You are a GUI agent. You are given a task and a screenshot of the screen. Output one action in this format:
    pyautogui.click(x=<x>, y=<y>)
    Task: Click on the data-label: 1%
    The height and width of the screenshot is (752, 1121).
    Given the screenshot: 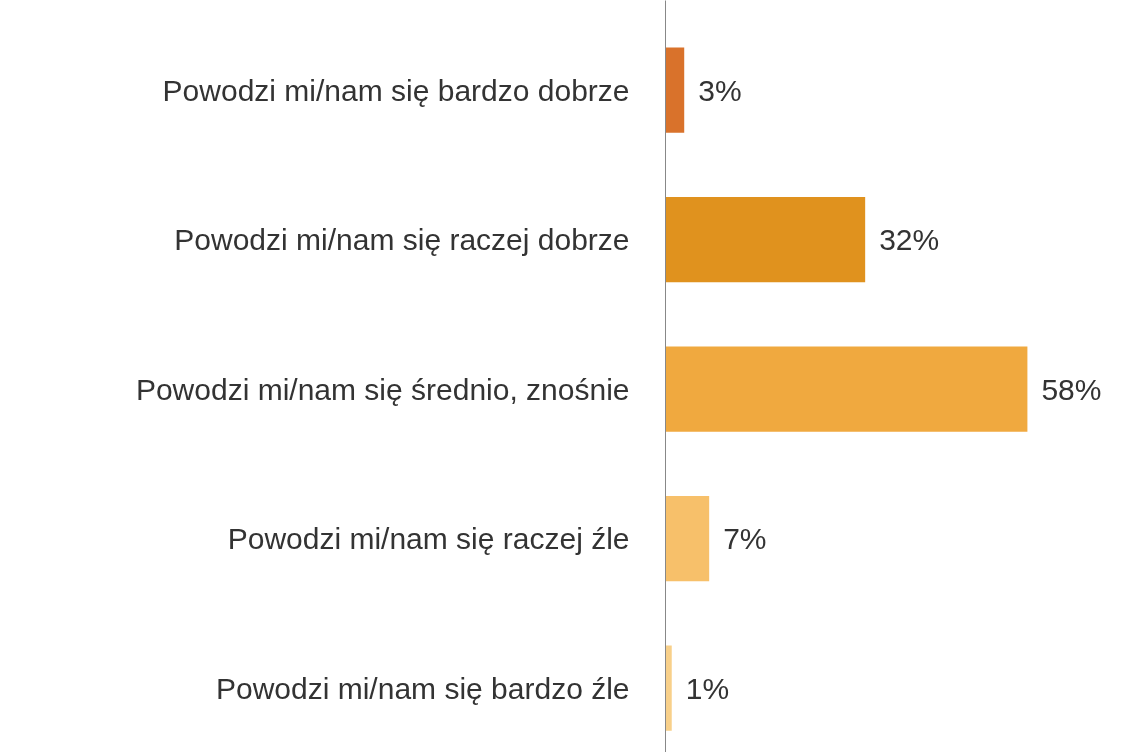 What is the action you would take?
    pyautogui.click(x=707, y=688)
    